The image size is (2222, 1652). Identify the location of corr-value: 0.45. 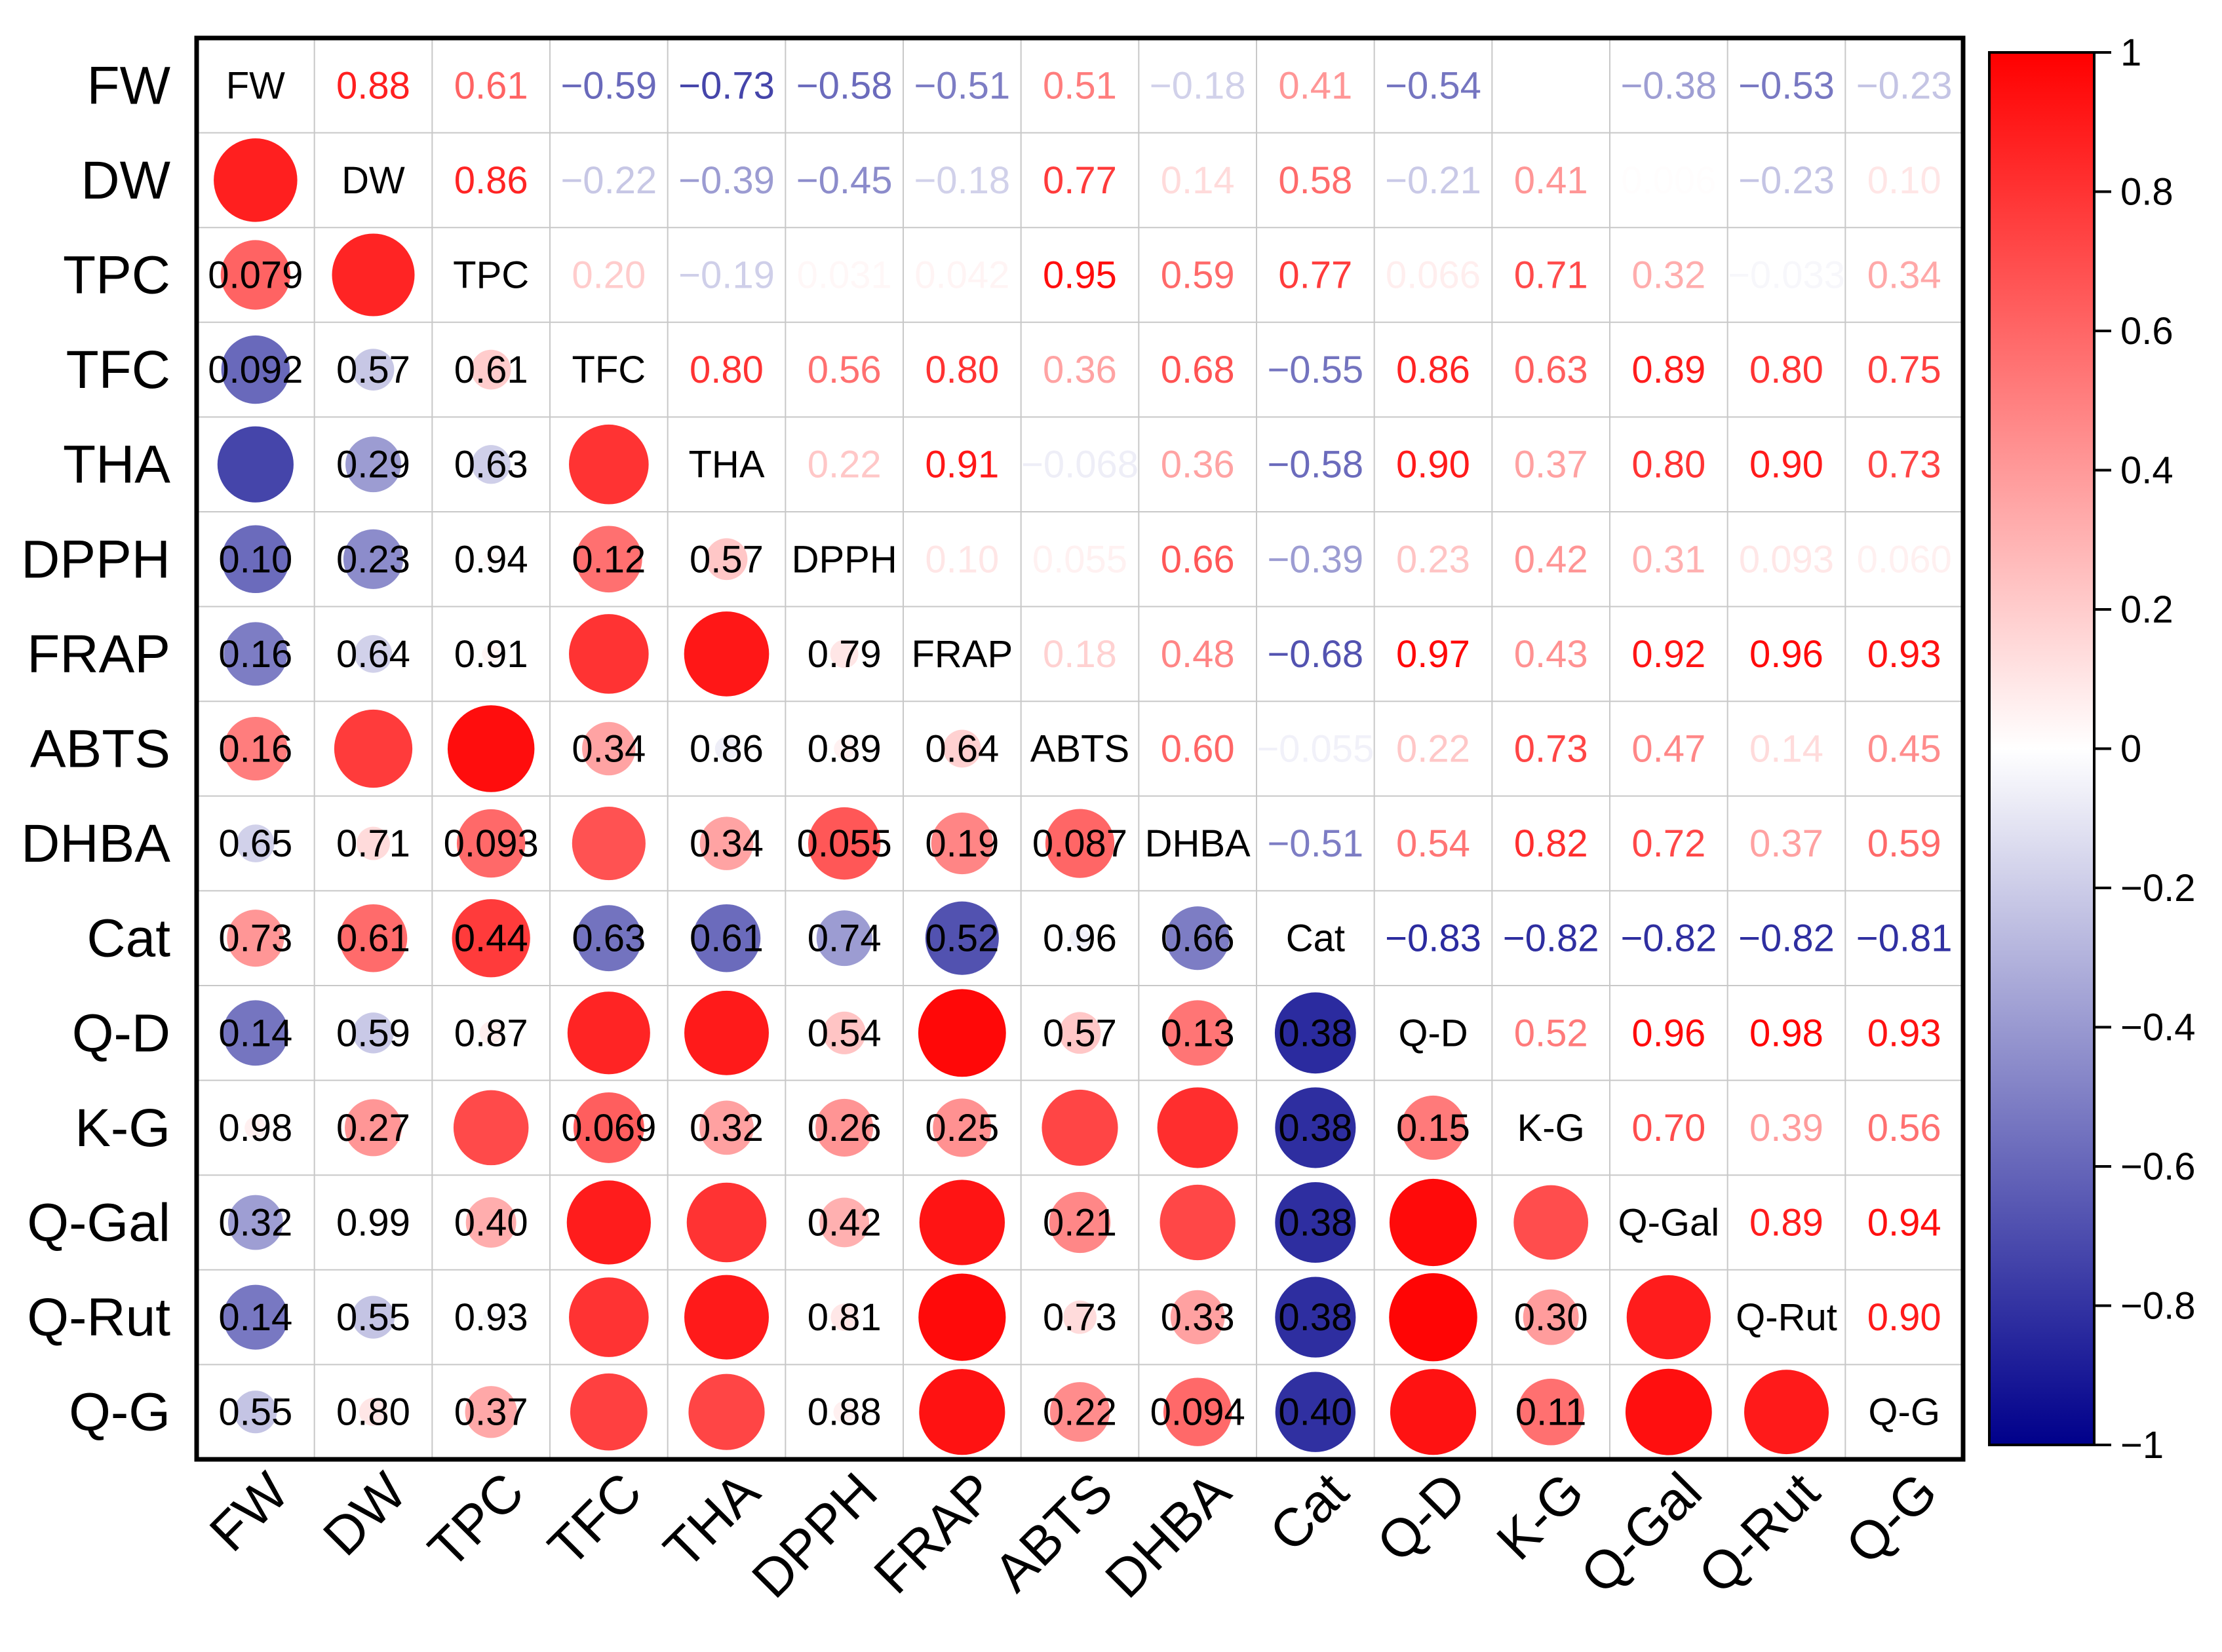
(1904, 749).